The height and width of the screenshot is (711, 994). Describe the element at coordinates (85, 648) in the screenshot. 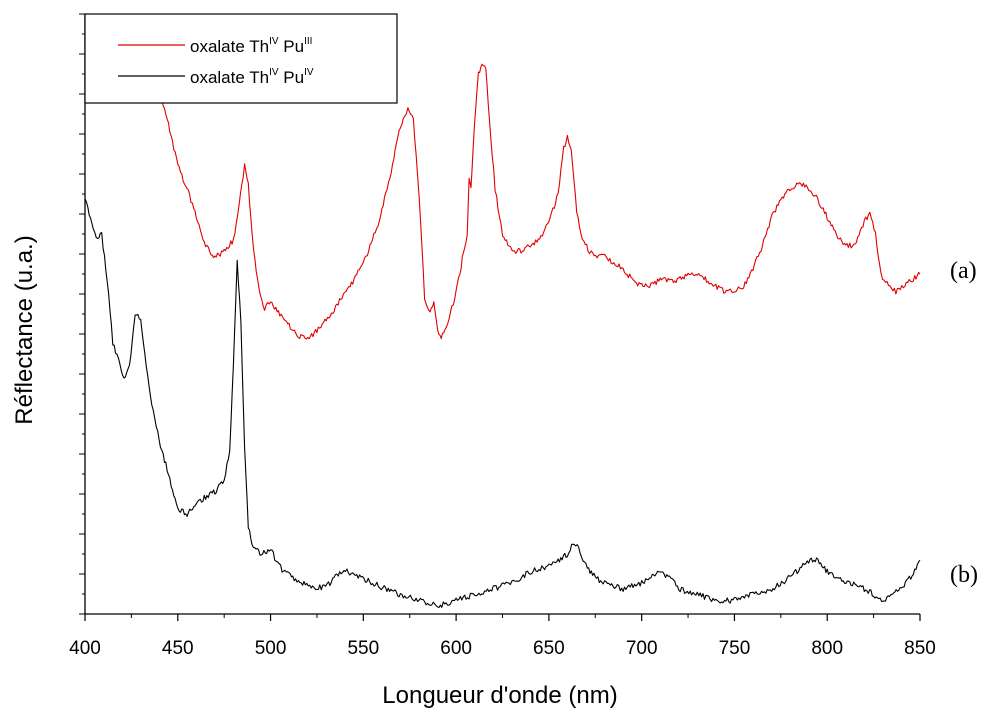

I see `x-tick-label: 400` at that location.